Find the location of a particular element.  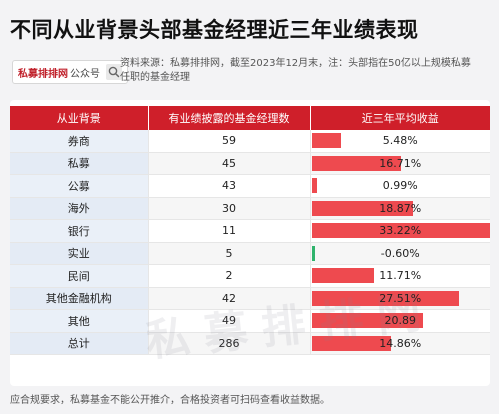

table-row: 实业 5 -0.60% is located at coordinates (250, 253).